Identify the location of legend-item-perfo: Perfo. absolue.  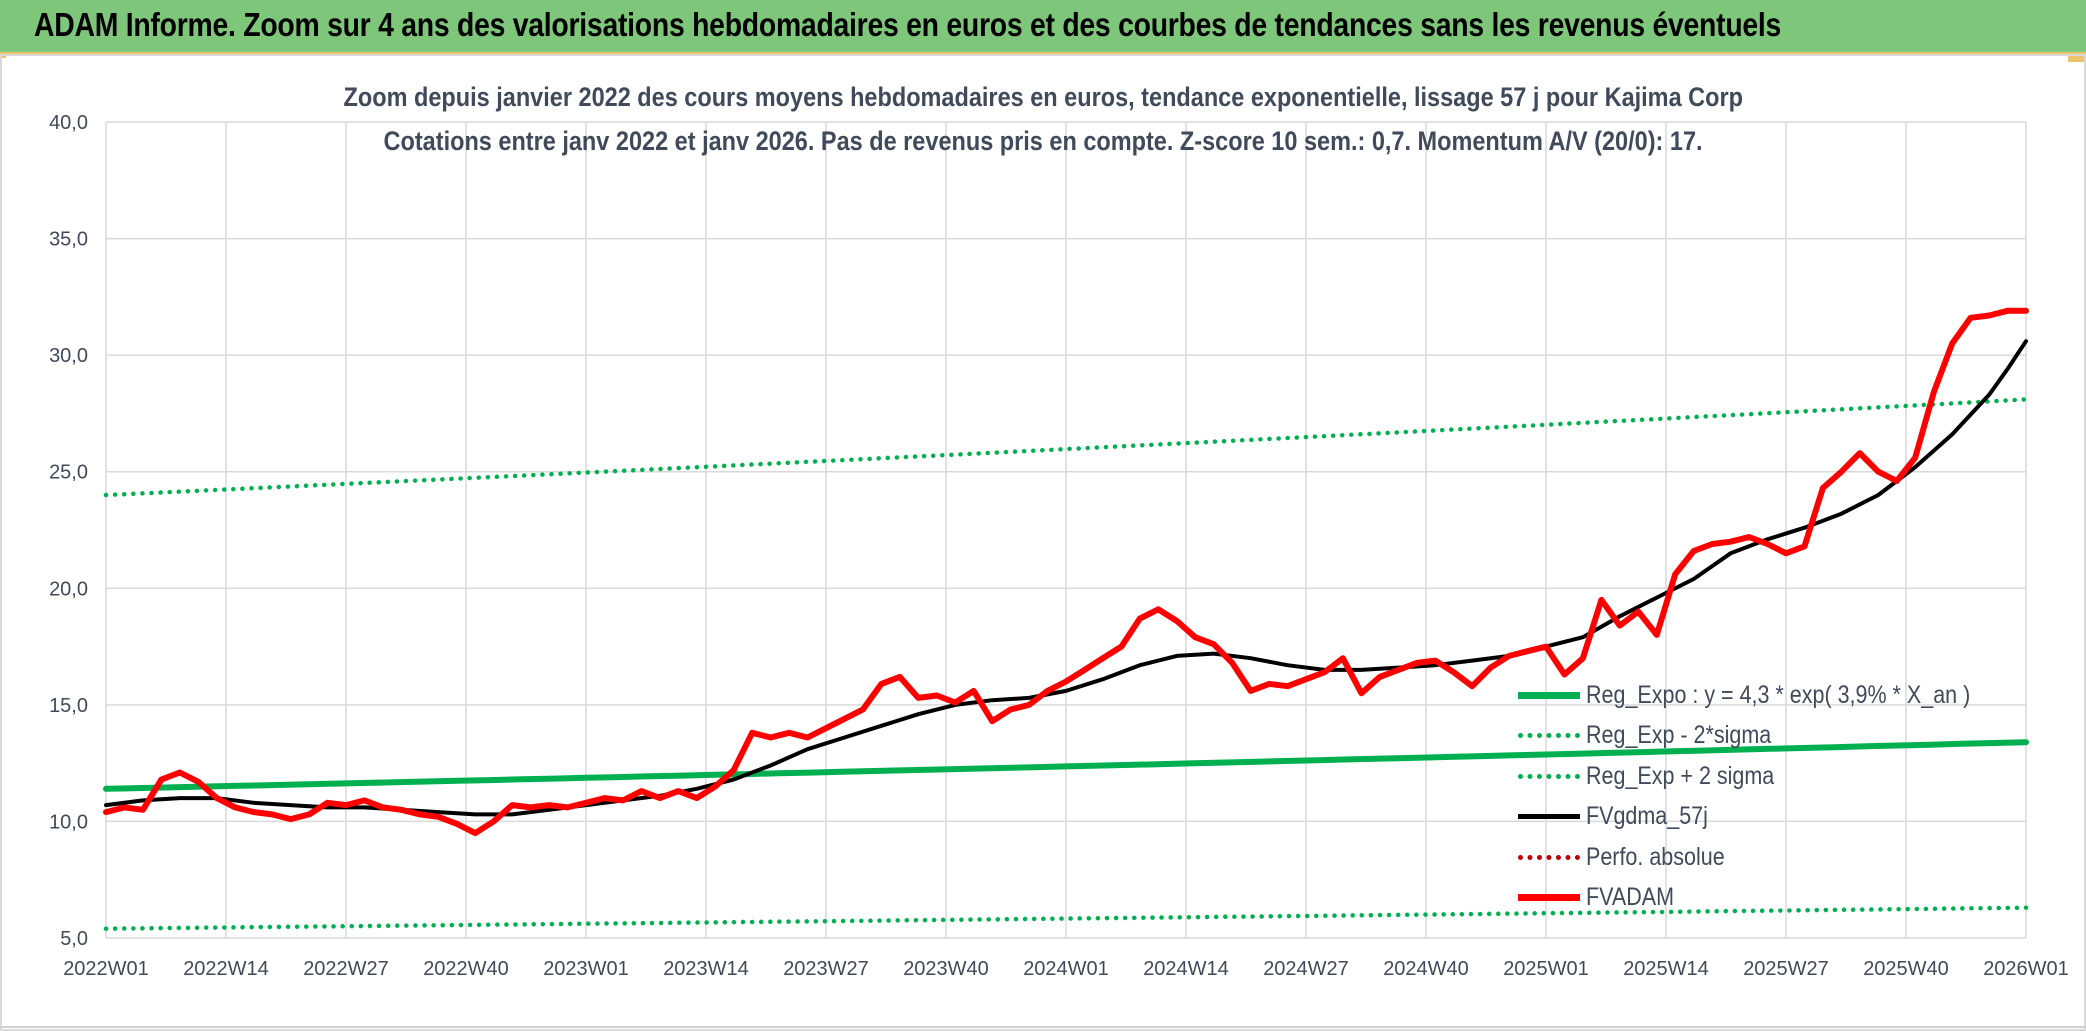
(1798, 857).